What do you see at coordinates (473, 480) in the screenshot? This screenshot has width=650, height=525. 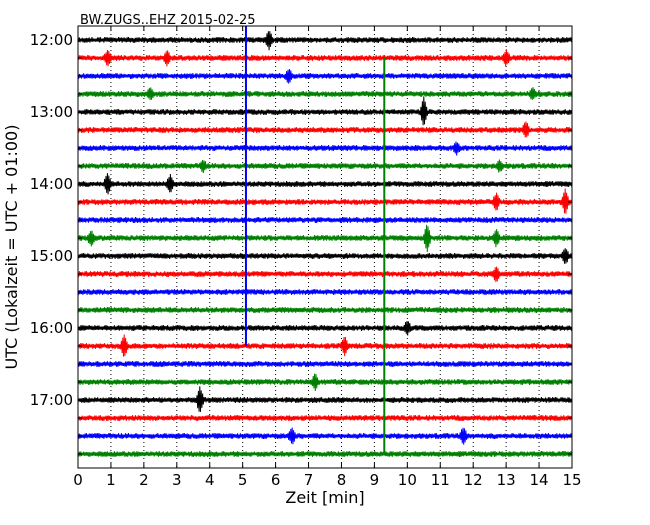 I see `x-tick-label: 12` at bounding box center [473, 480].